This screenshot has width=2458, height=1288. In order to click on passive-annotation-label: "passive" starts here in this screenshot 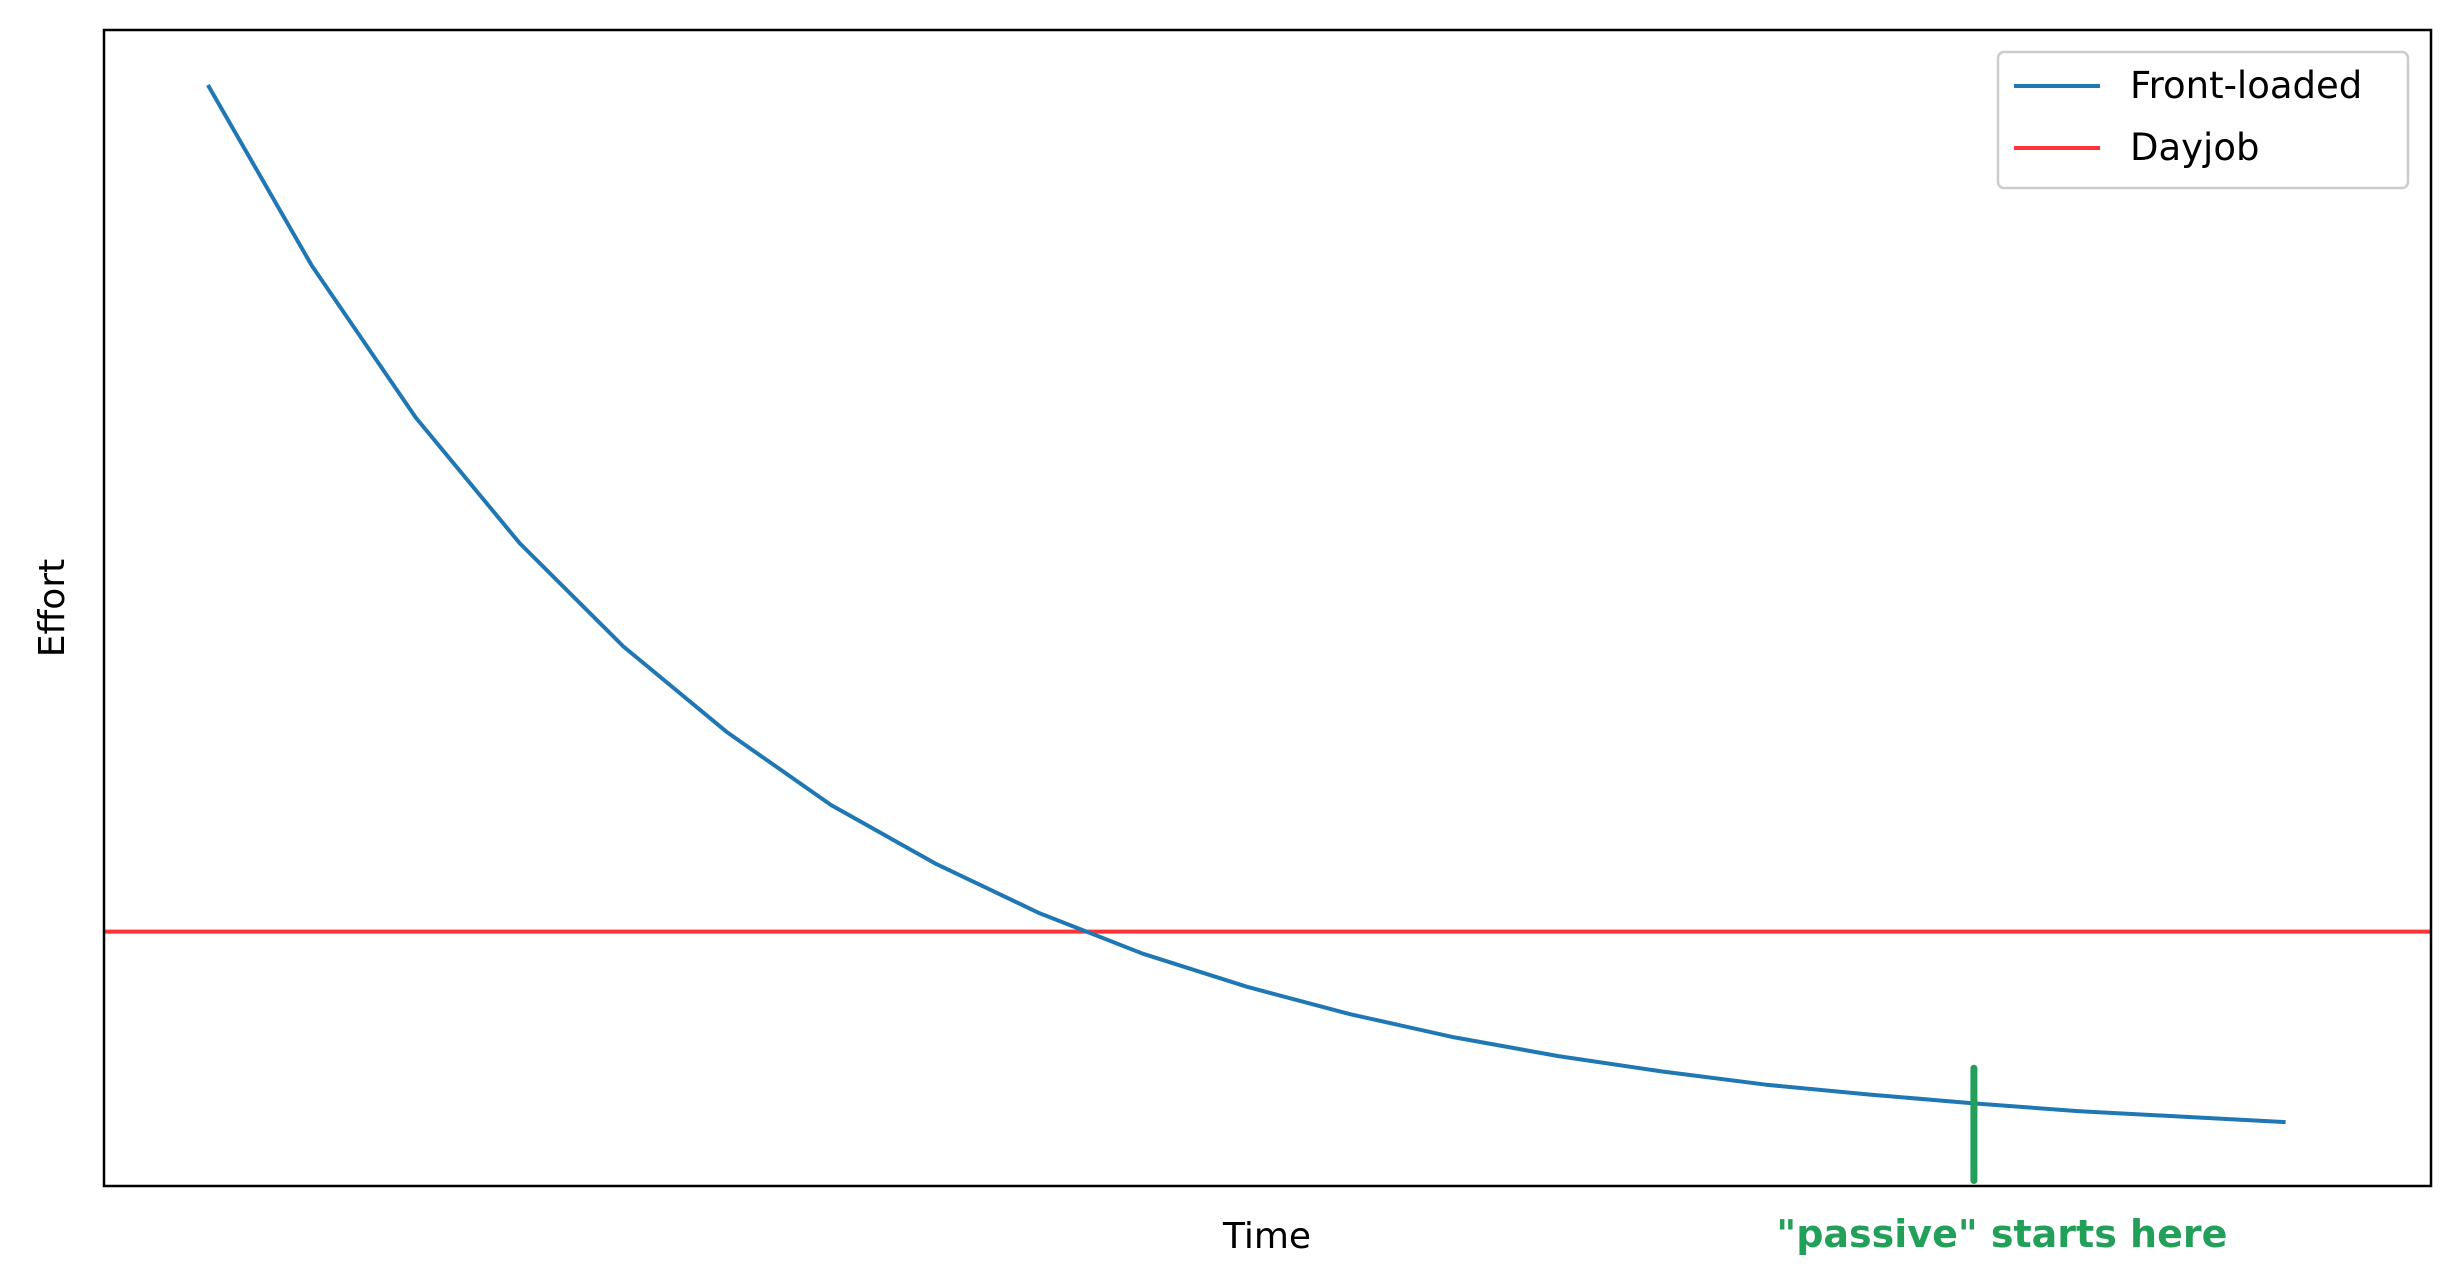, I will do `click(2001, 1234)`.